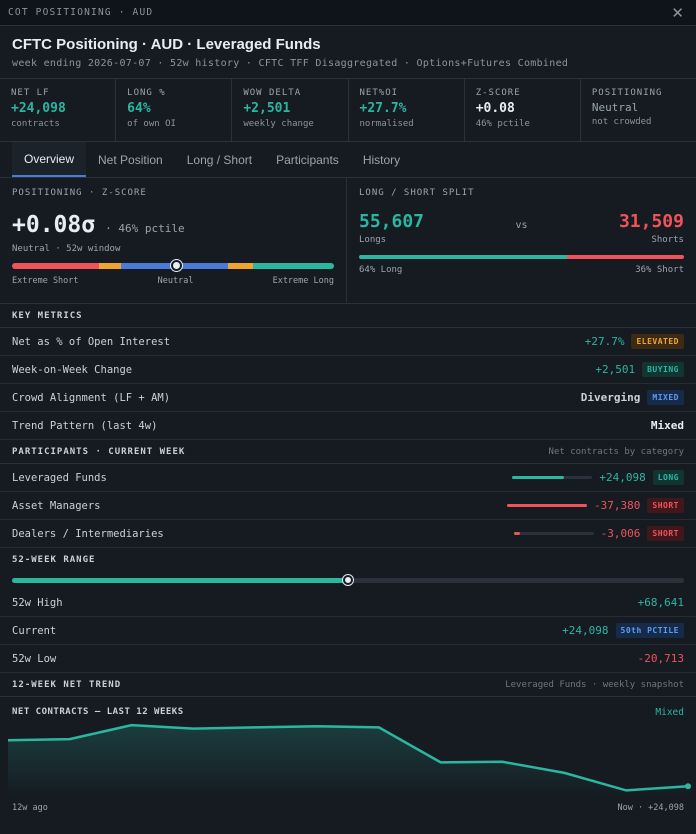 This screenshot has height=834, width=696. Describe the element at coordinates (348, 659) in the screenshot. I see `range-row: 52w Low -20,713` at that location.